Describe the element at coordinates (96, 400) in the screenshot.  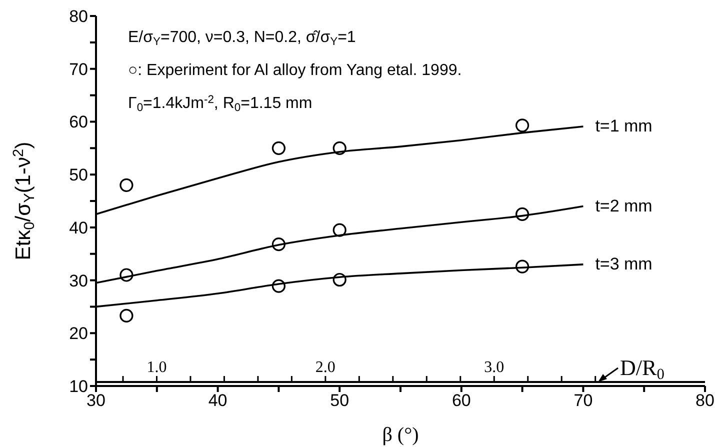
I see `x-tick-label: 30` at that location.